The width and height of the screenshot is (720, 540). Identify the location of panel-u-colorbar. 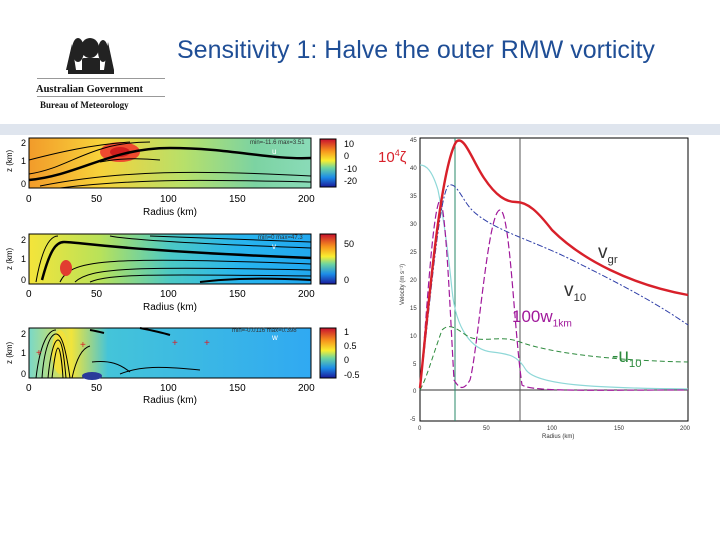
(328, 163).